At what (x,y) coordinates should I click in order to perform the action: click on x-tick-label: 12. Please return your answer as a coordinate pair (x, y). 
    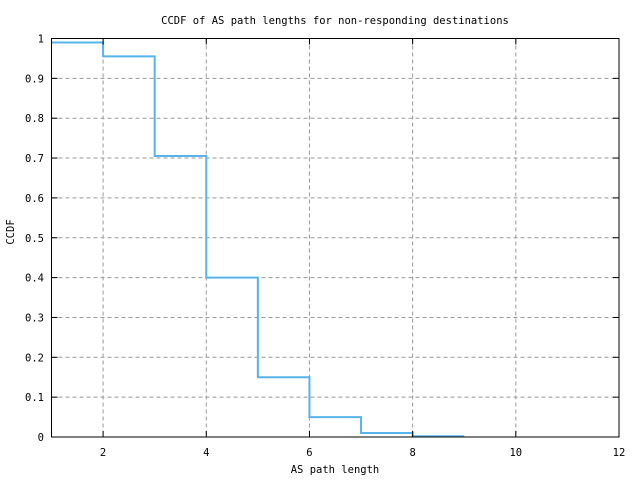
    Looking at the image, I should click on (619, 453).